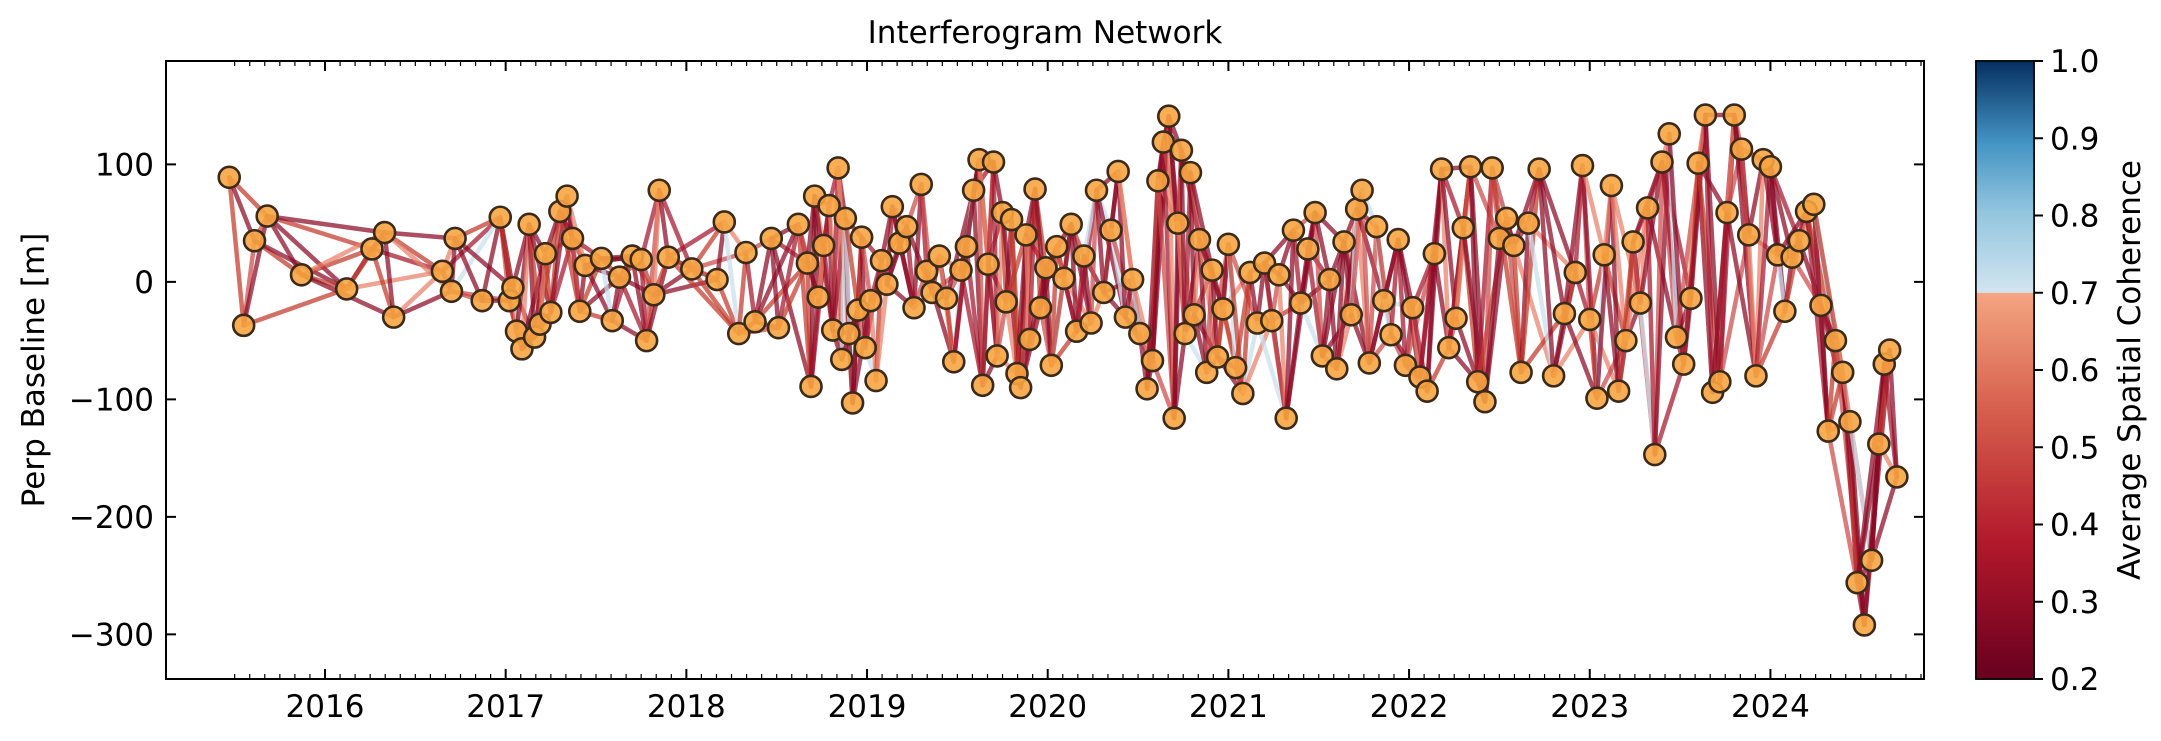  I want to click on chart-title: Interferogram Network, so click(1045, 33).